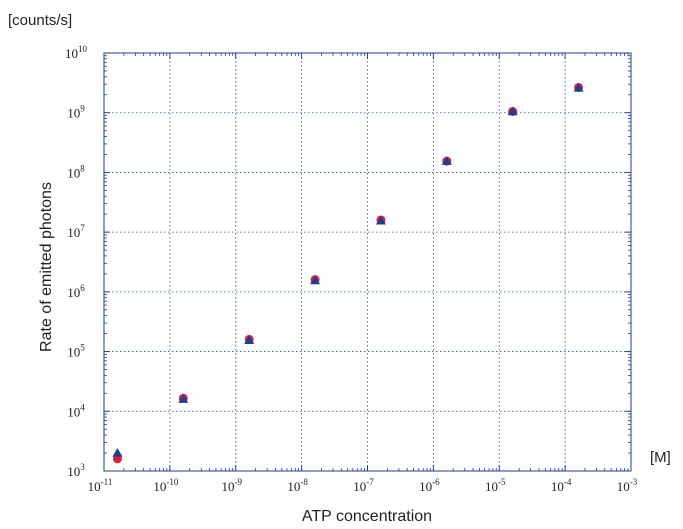 This screenshot has width=683, height=529. I want to click on x-axis-label: ATP concentration, so click(367, 516).